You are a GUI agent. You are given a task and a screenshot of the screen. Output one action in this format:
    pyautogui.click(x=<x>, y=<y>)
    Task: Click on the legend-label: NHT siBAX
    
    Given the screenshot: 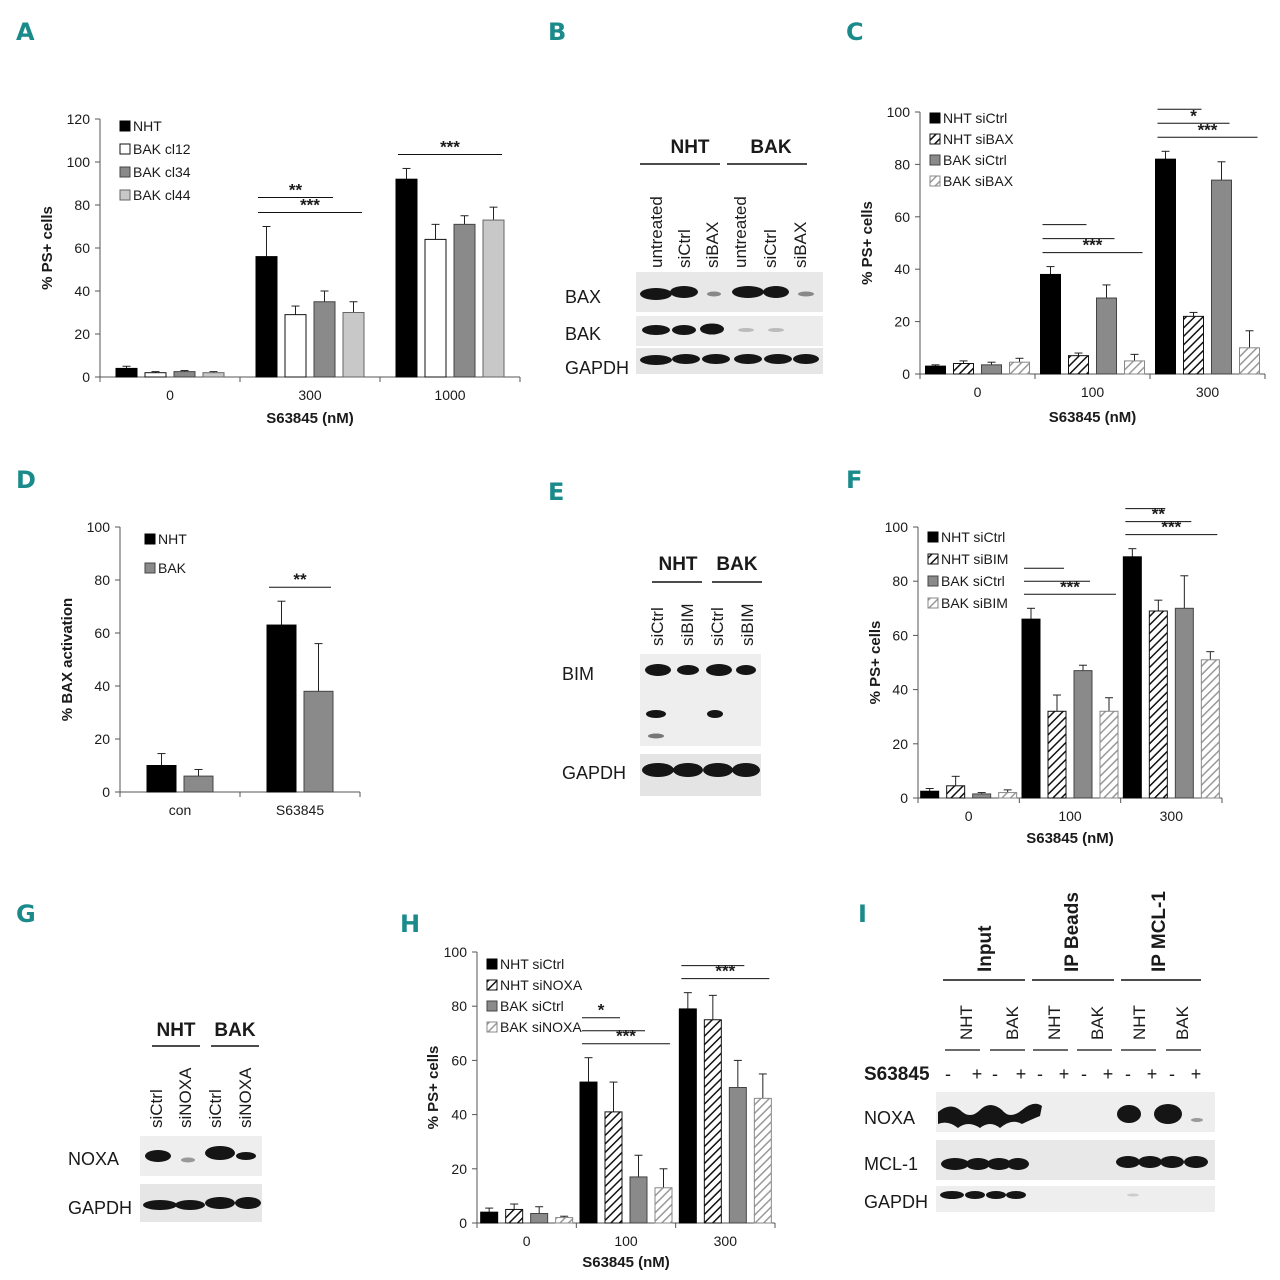 What is the action you would take?
    pyautogui.click(x=978, y=139)
    